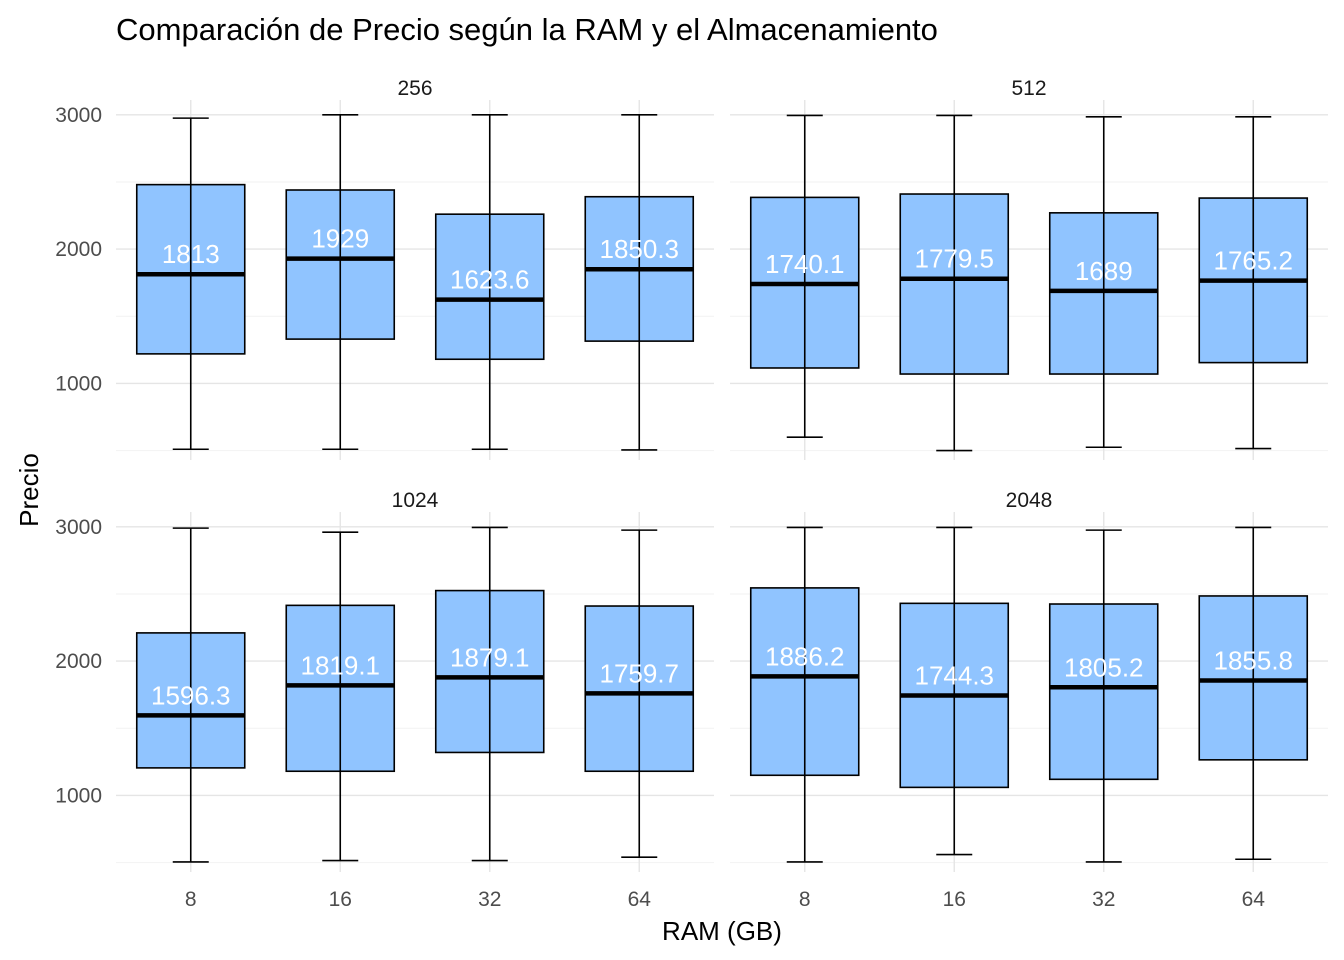 The width and height of the screenshot is (1344, 960). I want to click on box-512-64: 1765.2, so click(1253, 282).